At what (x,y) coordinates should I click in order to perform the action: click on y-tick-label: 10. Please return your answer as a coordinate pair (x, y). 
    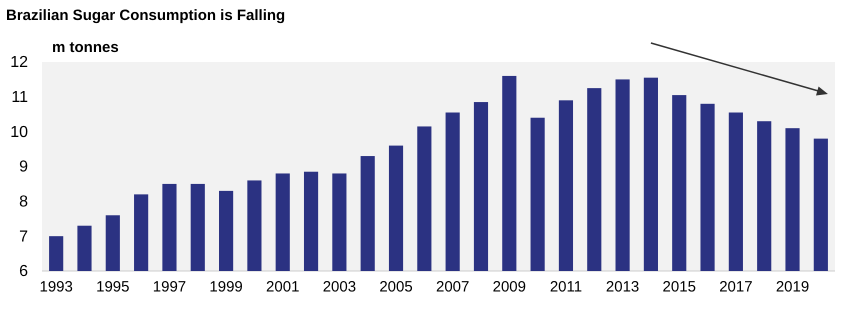
    Looking at the image, I should click on (19, 132).